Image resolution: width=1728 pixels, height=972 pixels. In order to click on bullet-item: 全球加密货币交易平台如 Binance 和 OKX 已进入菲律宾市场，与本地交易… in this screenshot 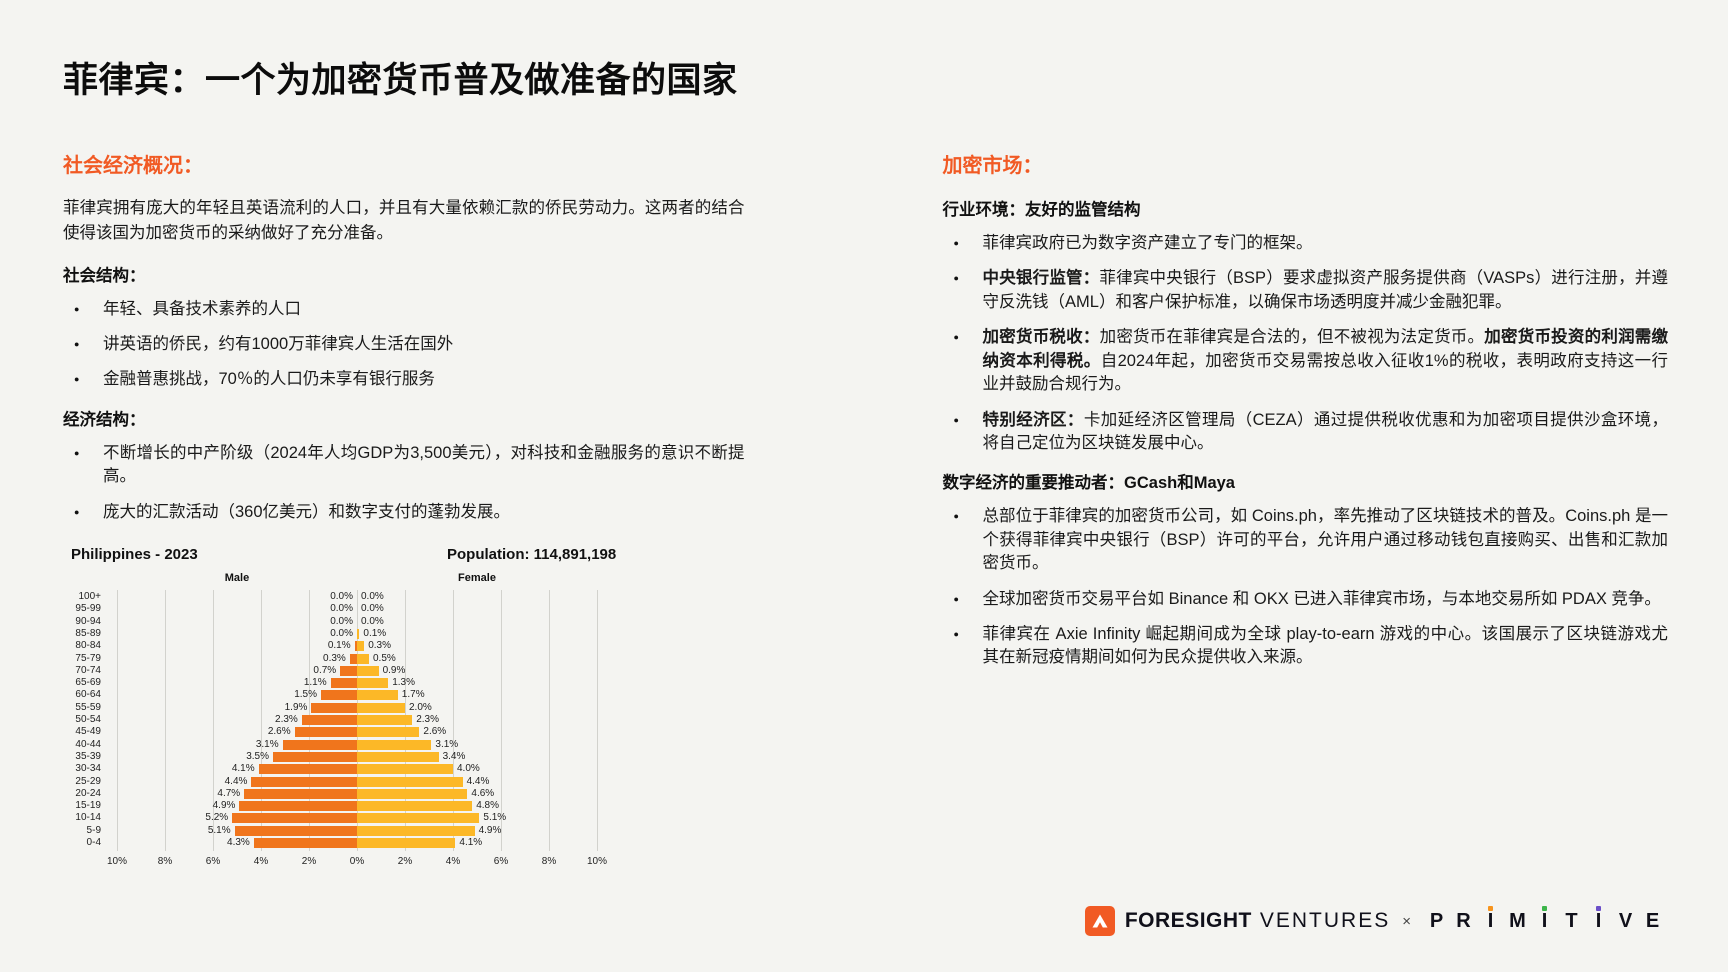, I will do `click(1305, 599)`.